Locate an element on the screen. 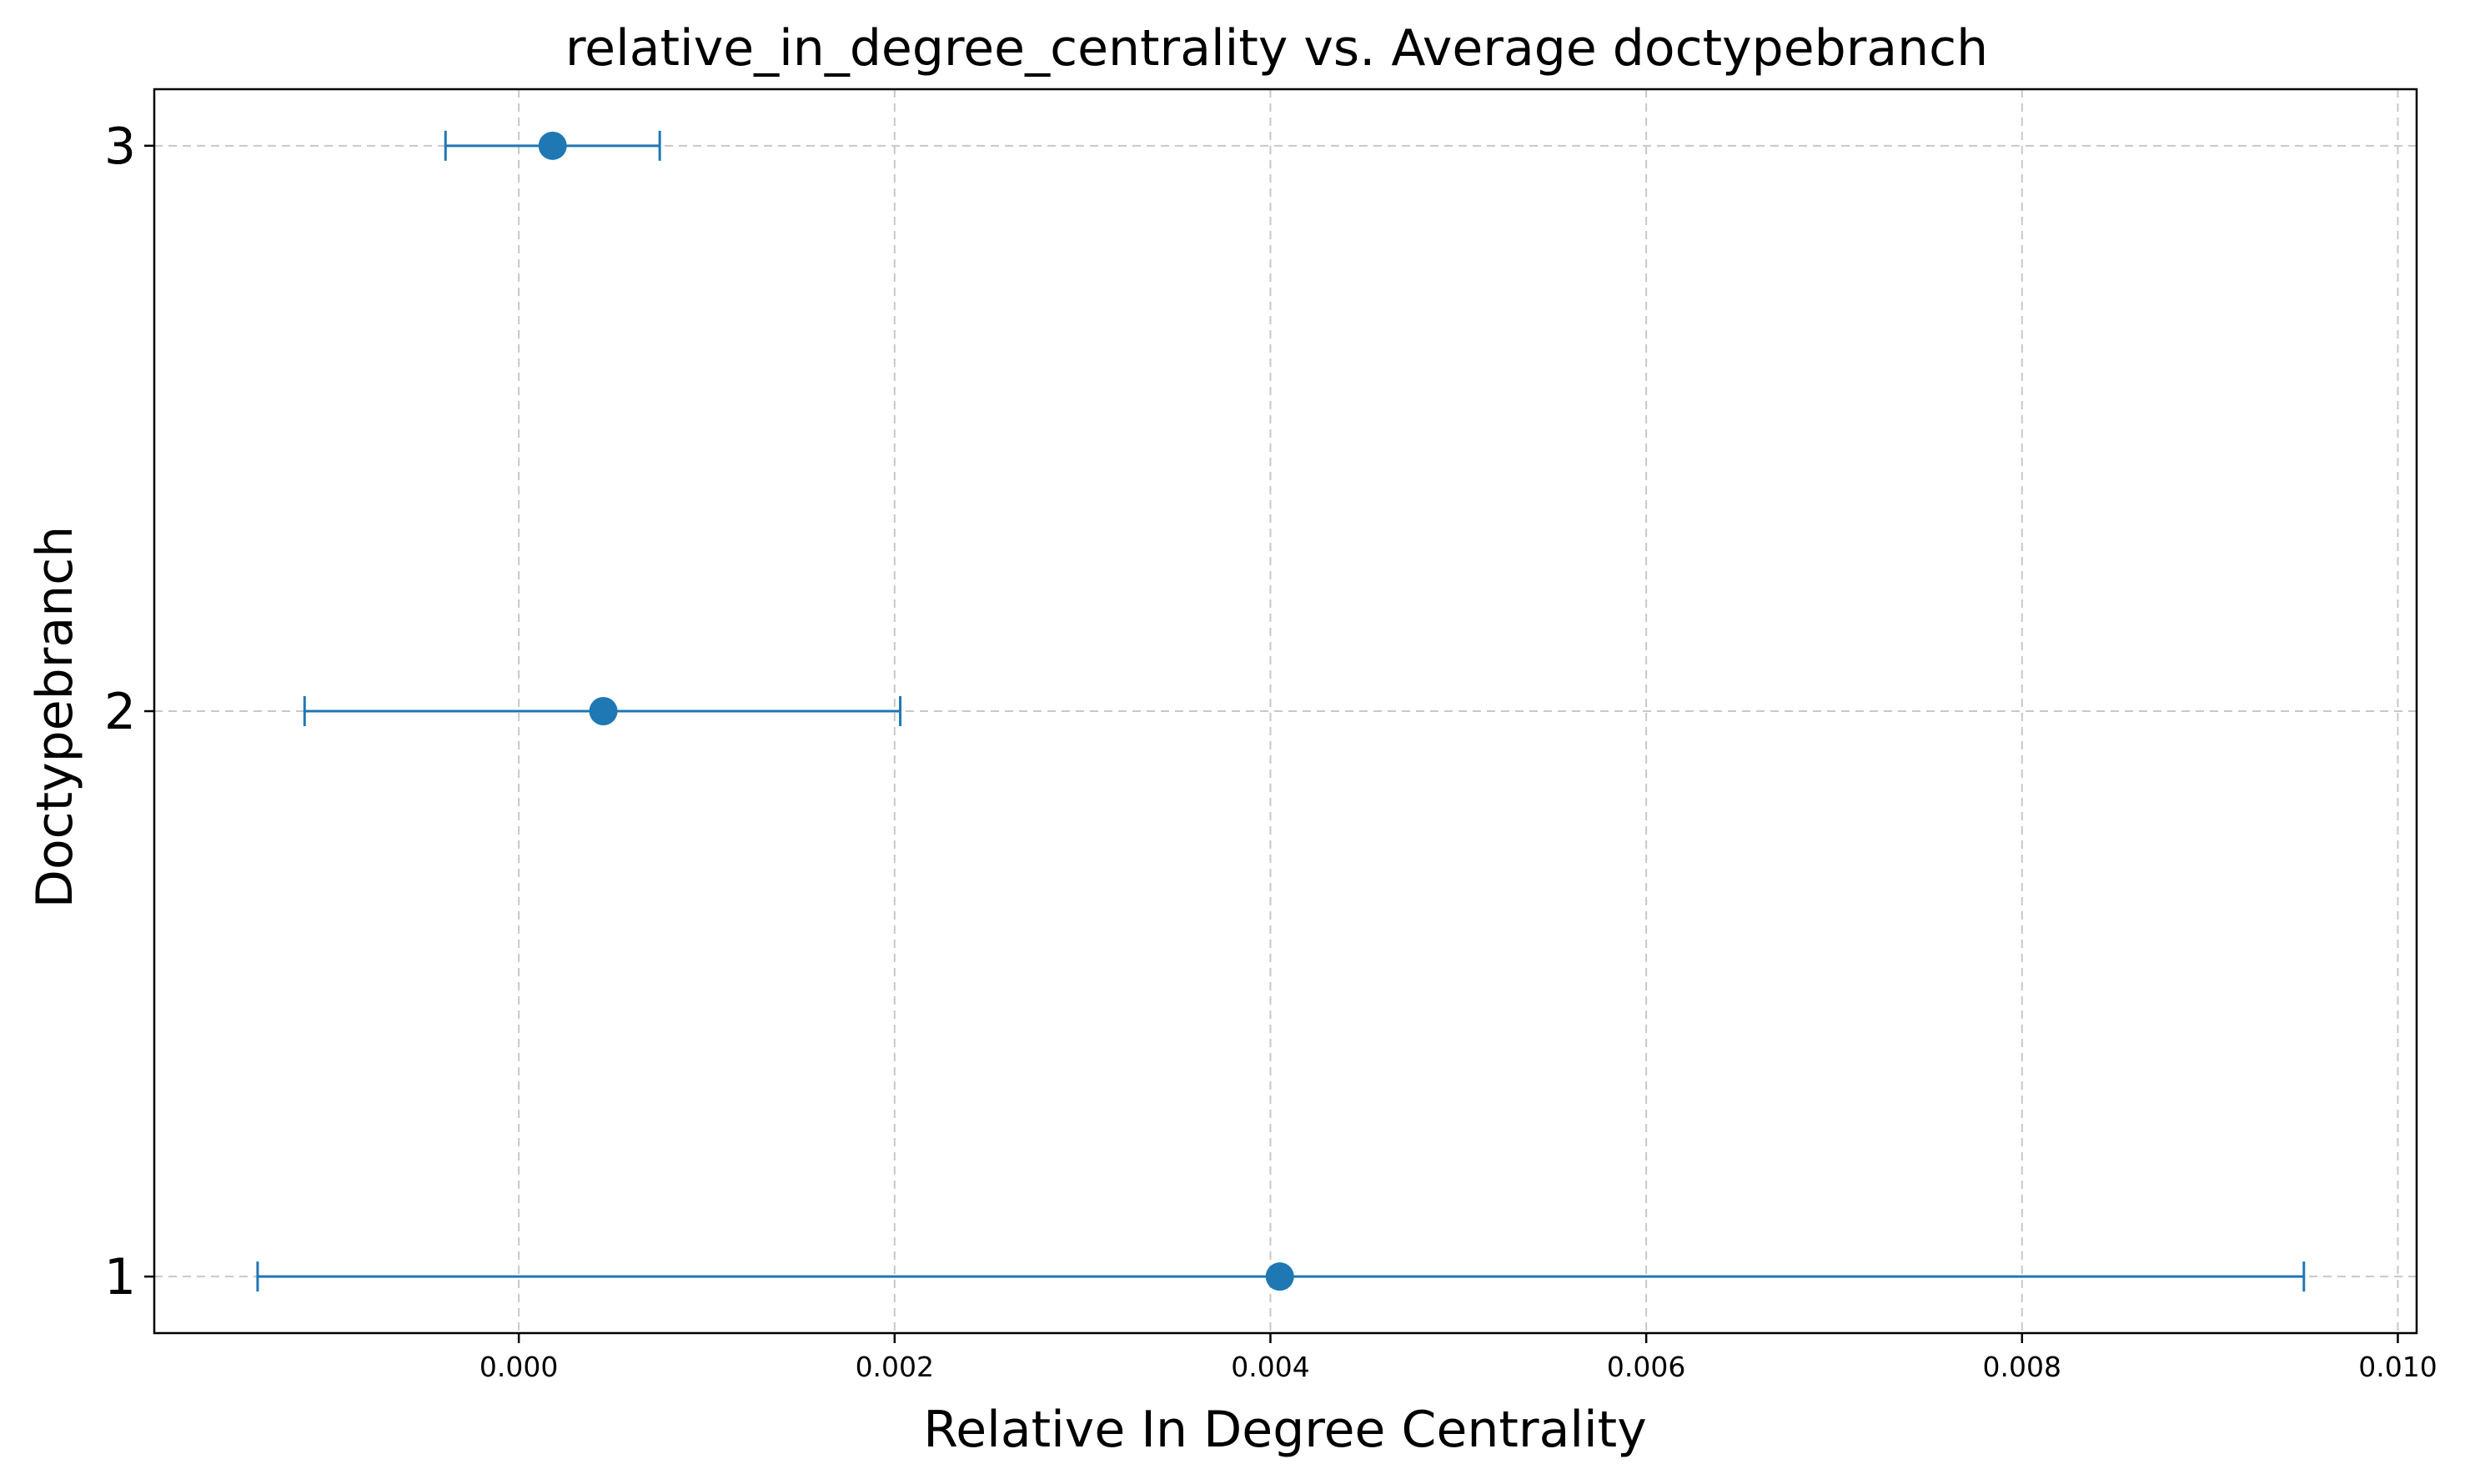 This screenshot has width=2480, height=1484. y-axis-label: Doctypebranch is located at coordinates (55, 717).